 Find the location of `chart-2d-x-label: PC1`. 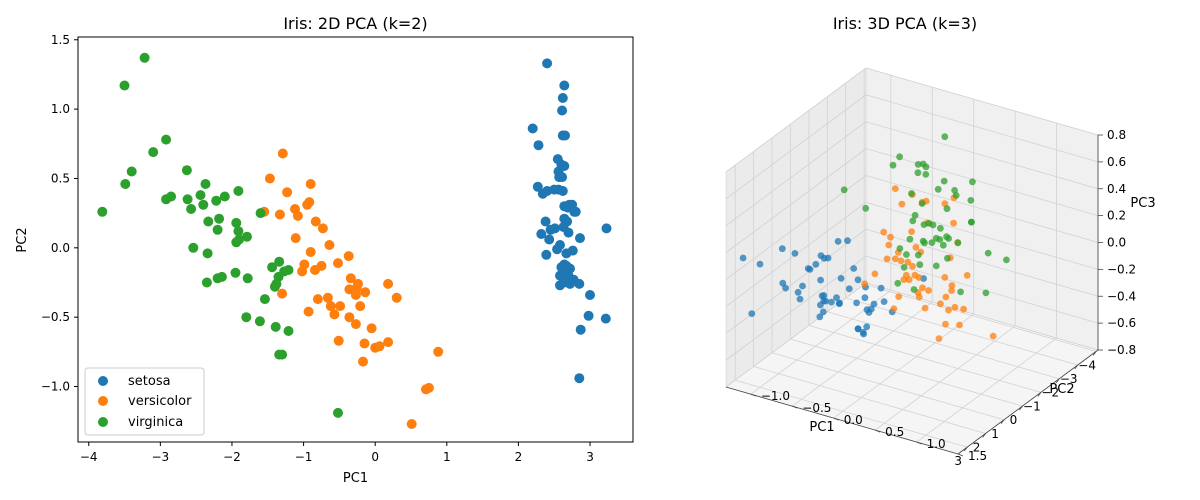

chart-2d-x-label: PC1 is located at coordinates (355, 478).